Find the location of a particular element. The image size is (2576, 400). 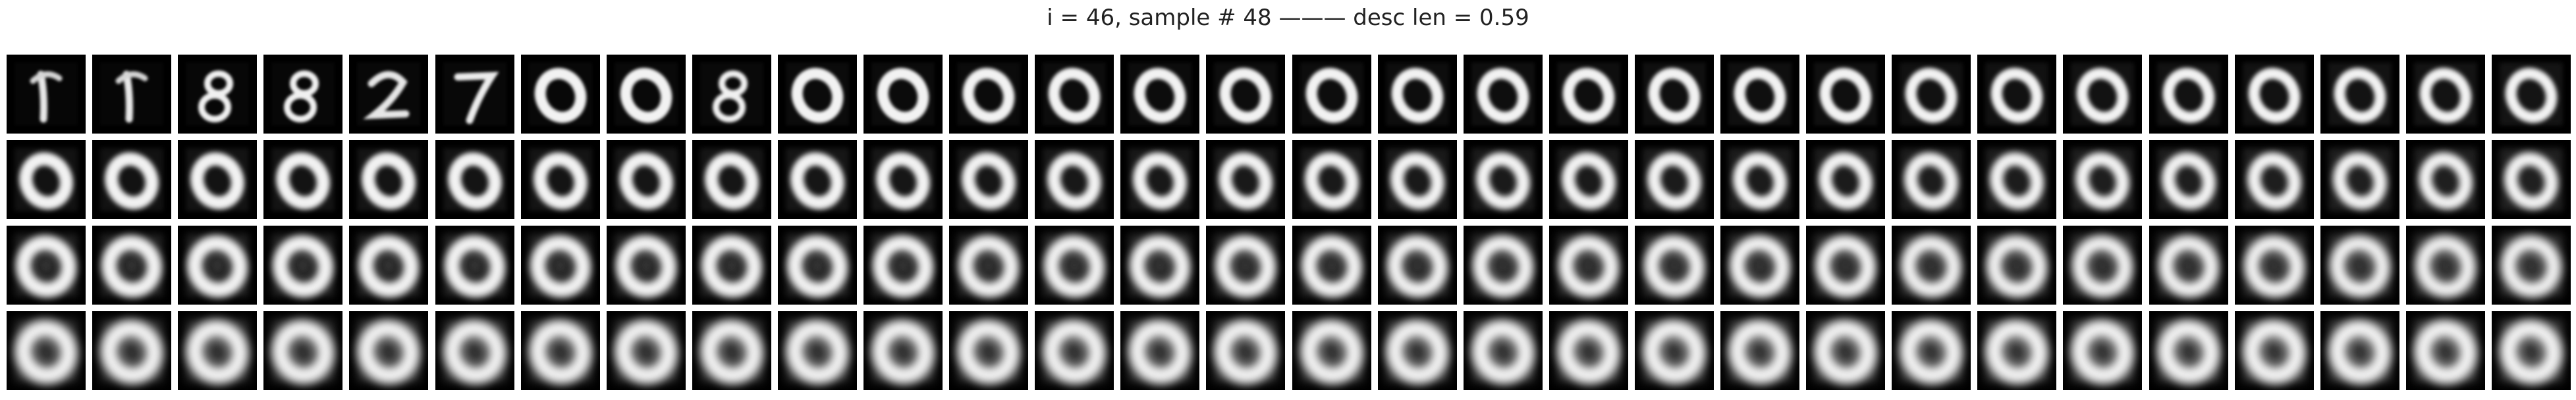

sample-image-r1-c5 is located at coordinates (388, 95).